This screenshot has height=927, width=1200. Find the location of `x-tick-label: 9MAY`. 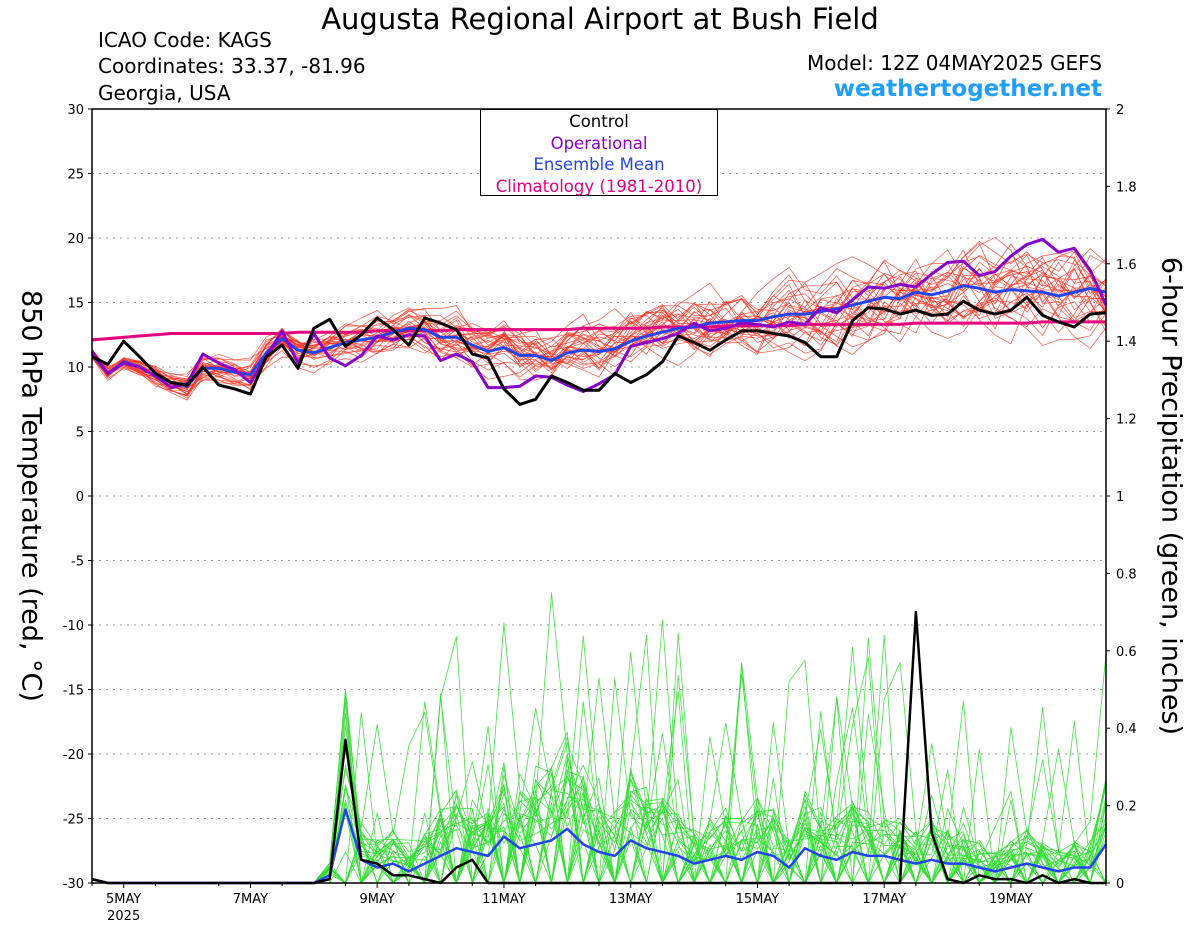

x-tick-label: 9MAY is located at coordinates (377, 899).